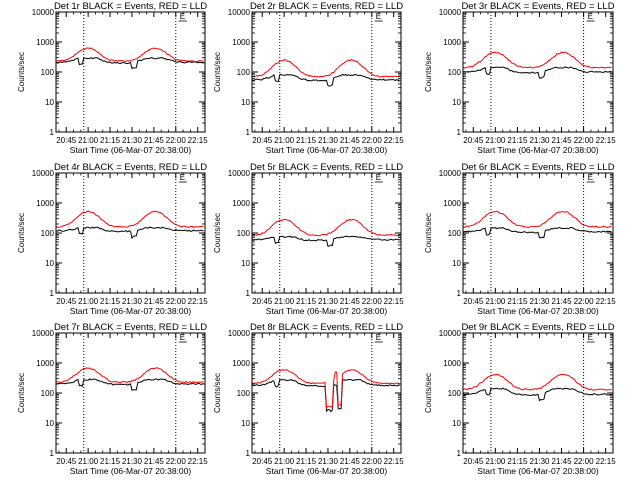 The width and height of the screenshot is (640, 480). What do you see at coordinates (537, 327) in the screenshot?
I see `chart-title: Det 9r BLACK = Events, RED = LLD` at bounding box center [537, 327].